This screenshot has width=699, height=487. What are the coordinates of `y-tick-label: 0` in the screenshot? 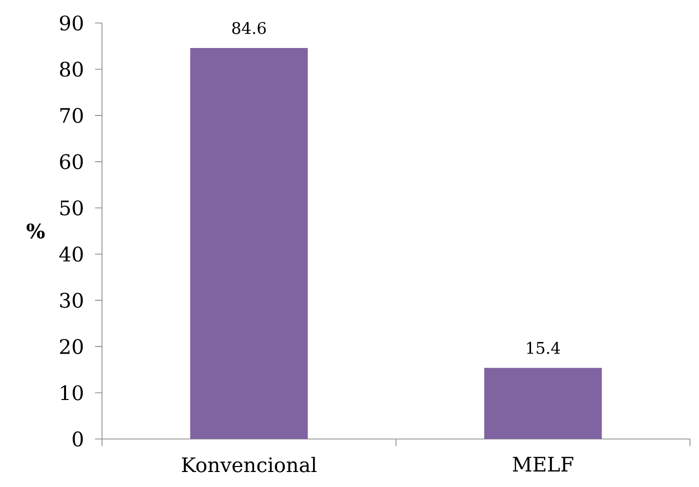 It's located at (77, 439).